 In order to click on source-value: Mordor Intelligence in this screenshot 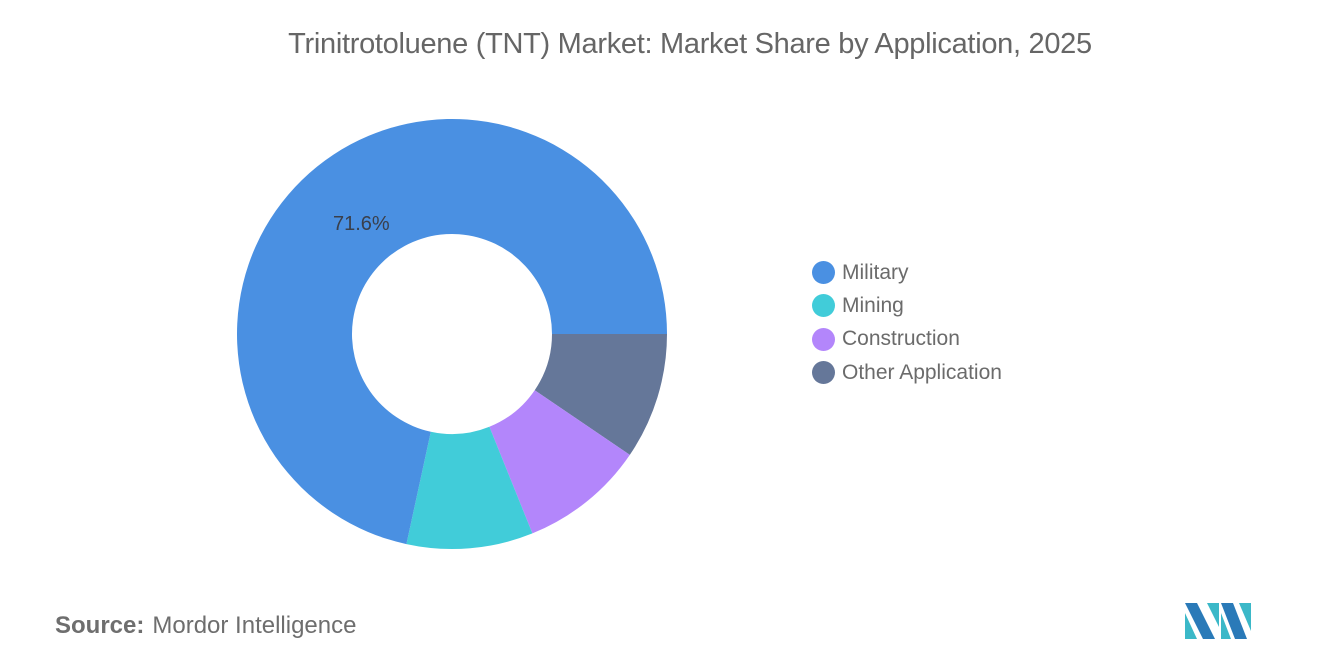, I will do `click(254, 625)`.